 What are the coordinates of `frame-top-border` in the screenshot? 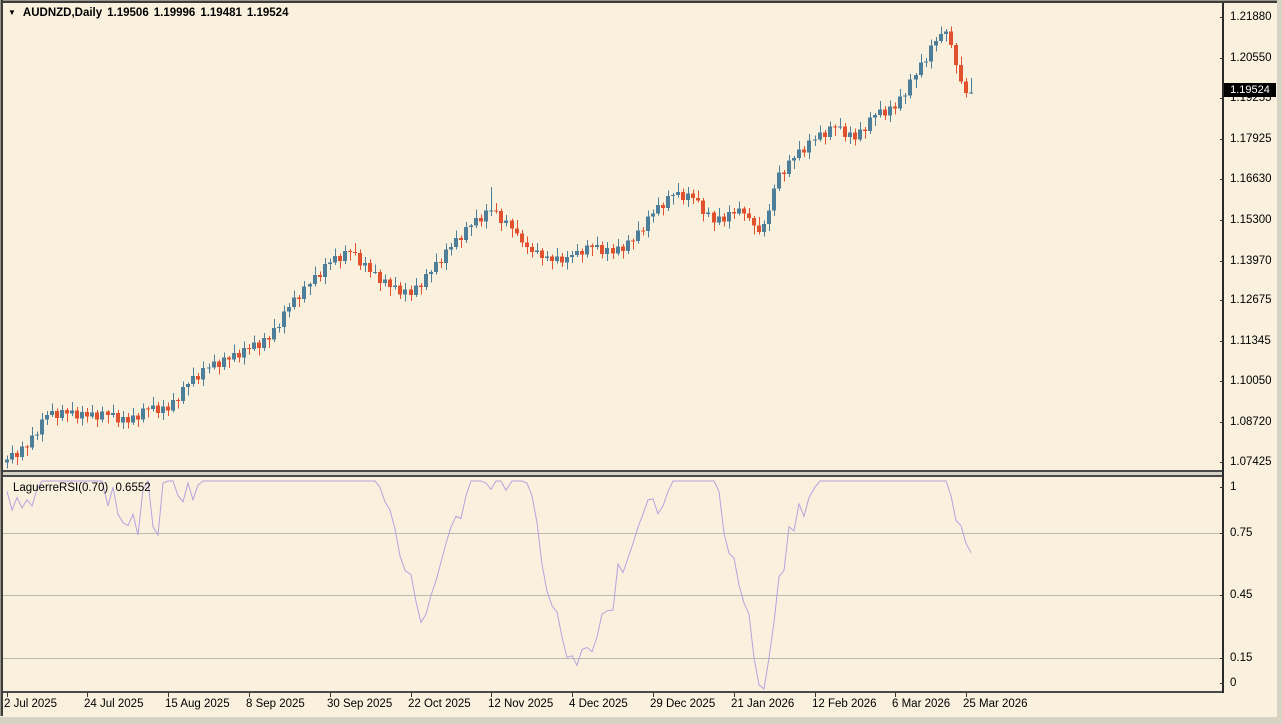 It's located at (641, 2).